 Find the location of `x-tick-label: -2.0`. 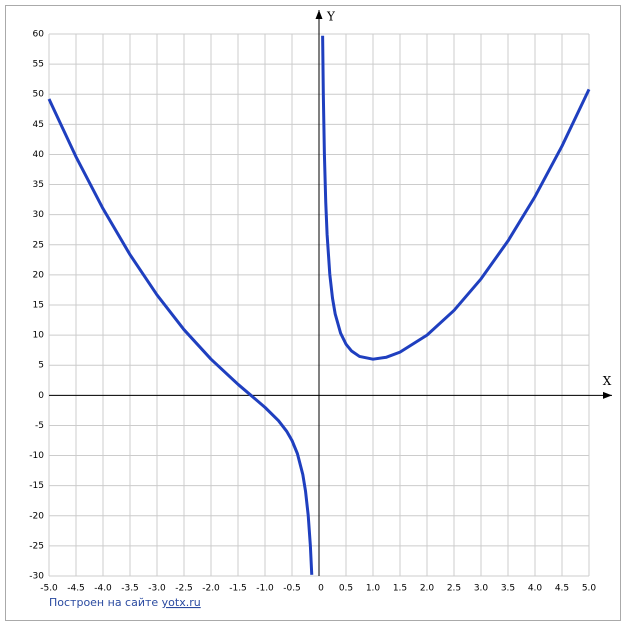

x-tick-label: -2.0 is located at coordinates (211, 589).